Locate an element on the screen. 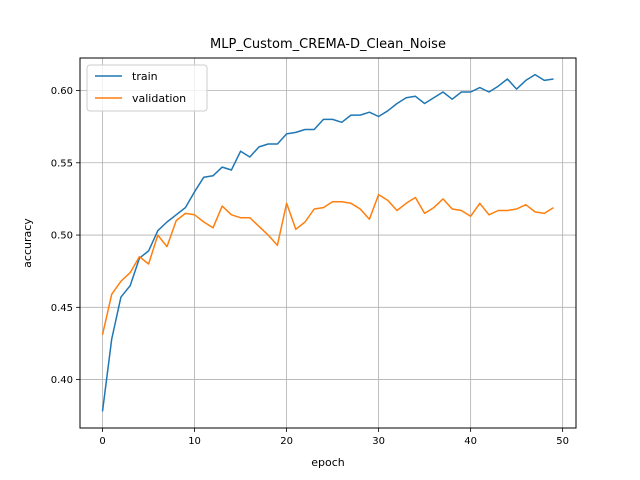  y-tick-label: 0.60 is located at coordinates (62, 91).